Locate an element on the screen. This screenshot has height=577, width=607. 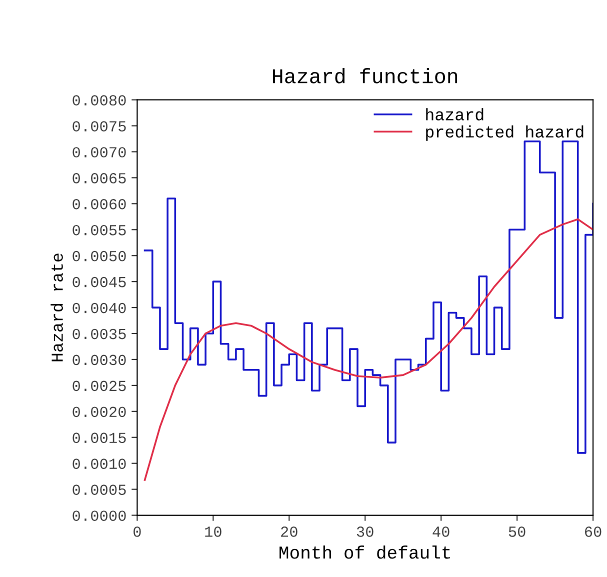
x-tick-label: 60 is located at coordinates (593, 531).